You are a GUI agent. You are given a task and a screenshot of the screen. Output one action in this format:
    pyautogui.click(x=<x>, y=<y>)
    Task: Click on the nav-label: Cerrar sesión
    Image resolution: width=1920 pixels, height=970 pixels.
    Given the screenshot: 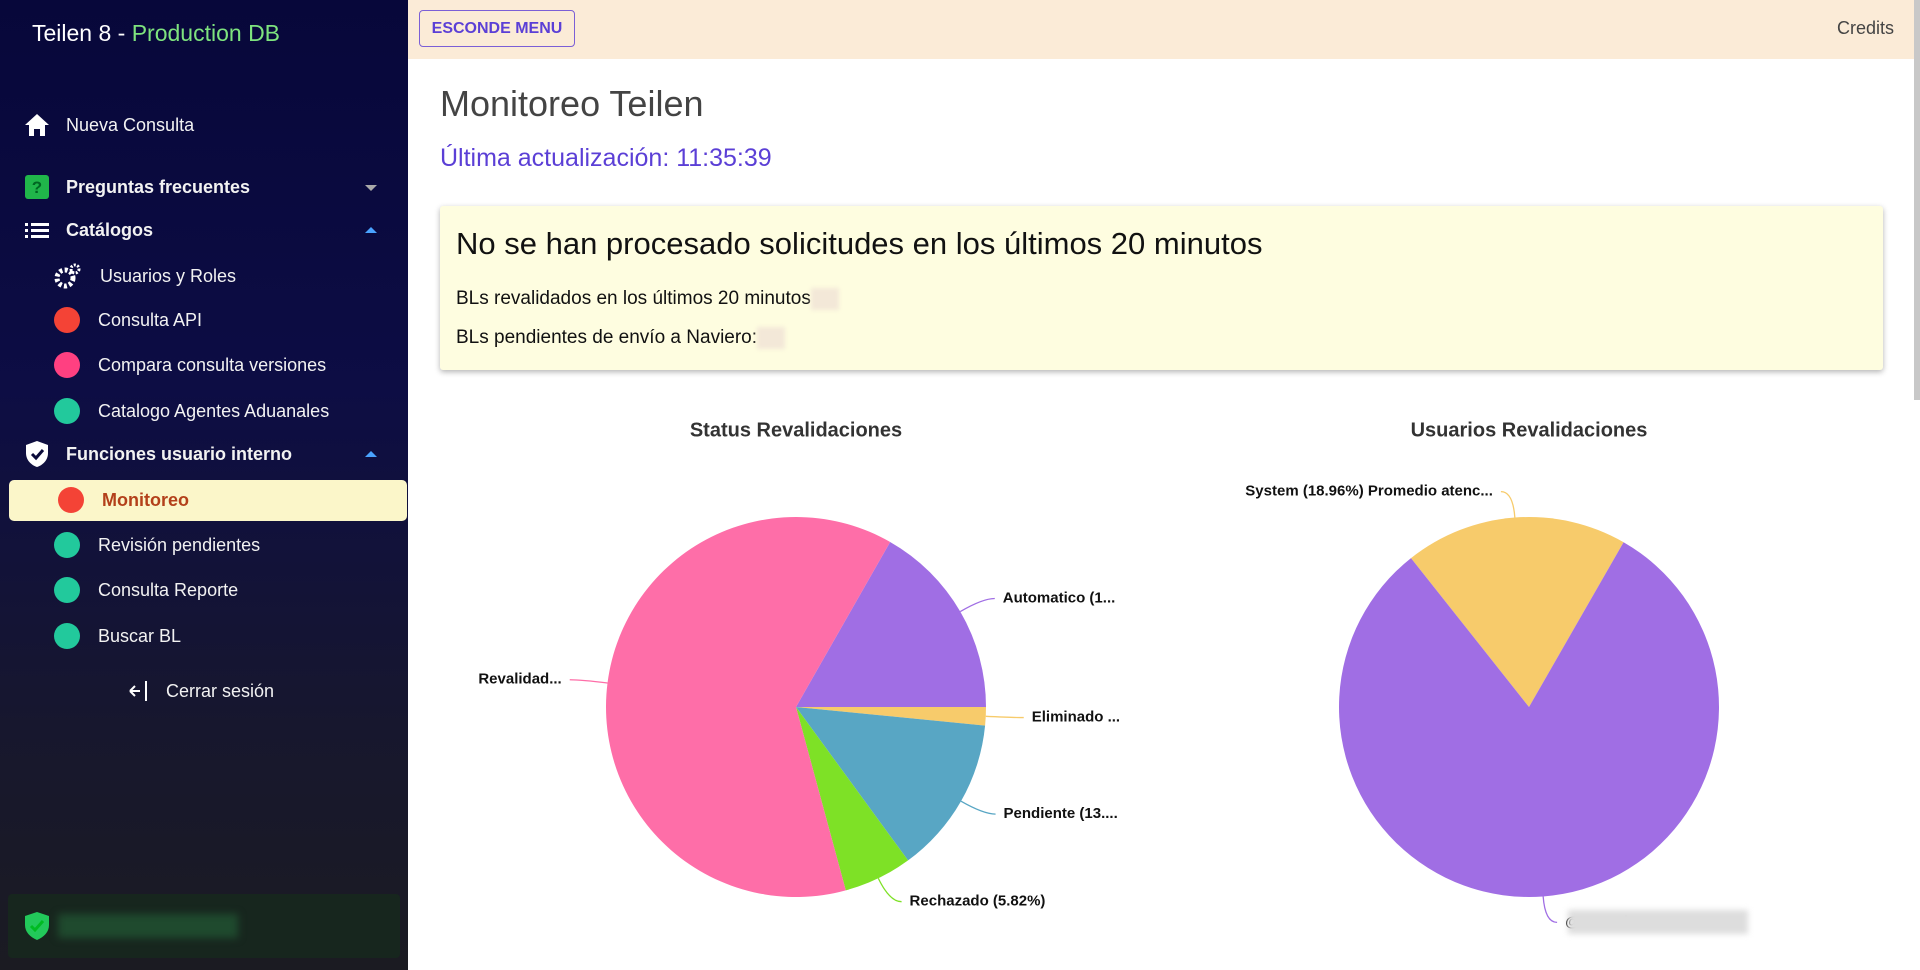 What is the action you would take?
    pyautogui.click(x=220, y=690)
    